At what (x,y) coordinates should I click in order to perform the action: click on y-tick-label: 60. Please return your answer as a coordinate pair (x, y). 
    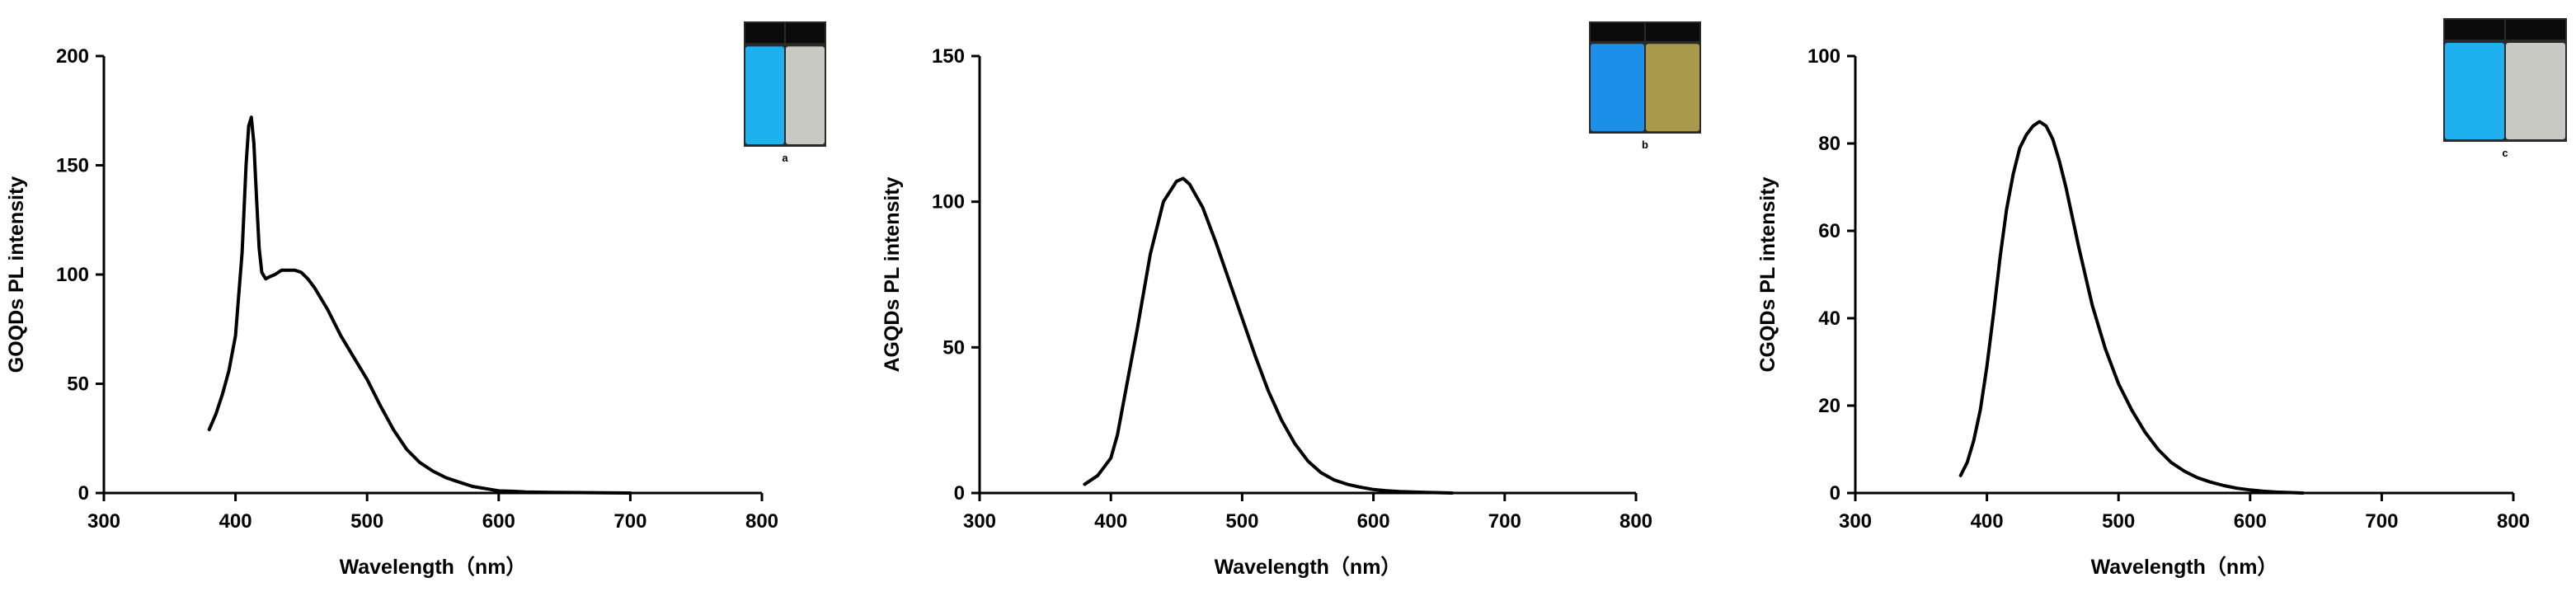
    Looking at the image, I should click on (1829, 231).